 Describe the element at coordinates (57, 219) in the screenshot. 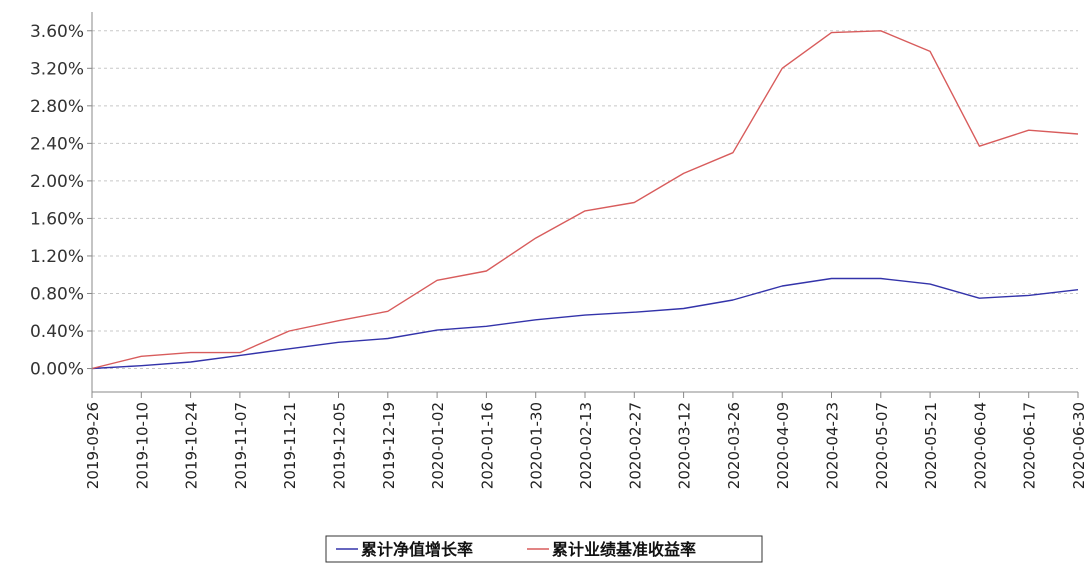

I see `y-tick-label: 1.60%` at that location.